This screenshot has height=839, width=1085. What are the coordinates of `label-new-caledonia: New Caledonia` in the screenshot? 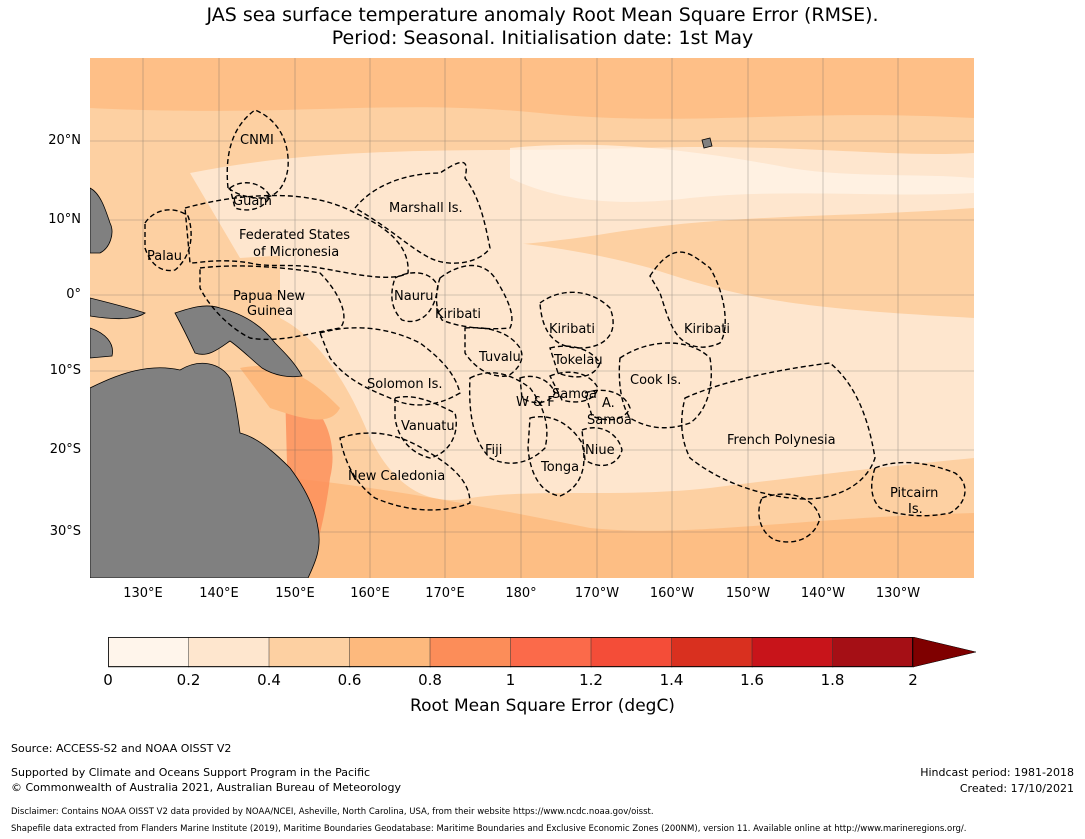 It's located at (396, 476).